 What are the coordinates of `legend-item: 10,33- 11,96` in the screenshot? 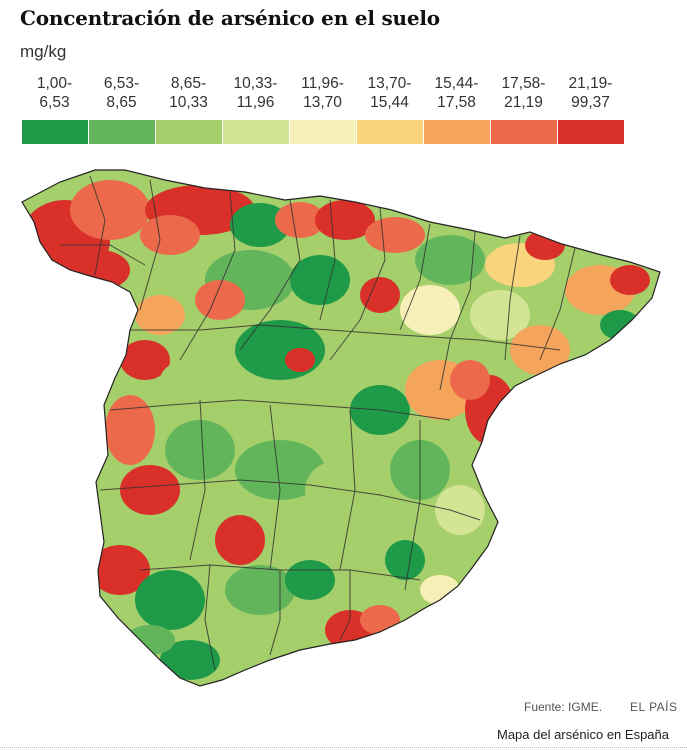 It's located at (255, 109).